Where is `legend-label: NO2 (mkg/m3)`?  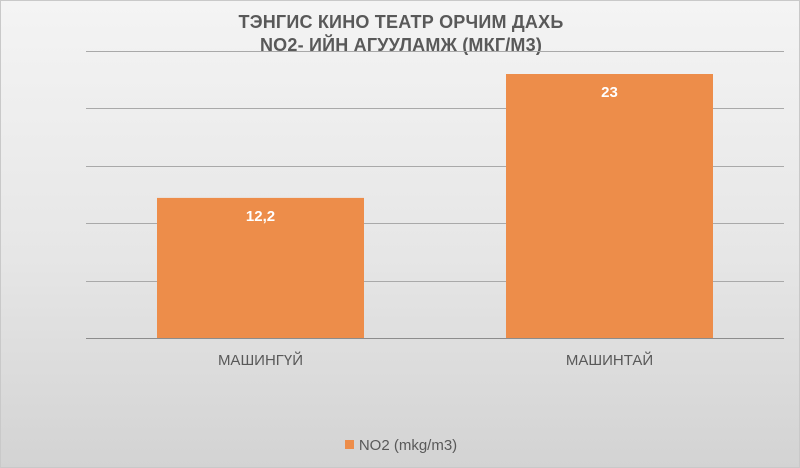
legend-label: NO2 (mkg/m3) is located at coordinates (408, 445).